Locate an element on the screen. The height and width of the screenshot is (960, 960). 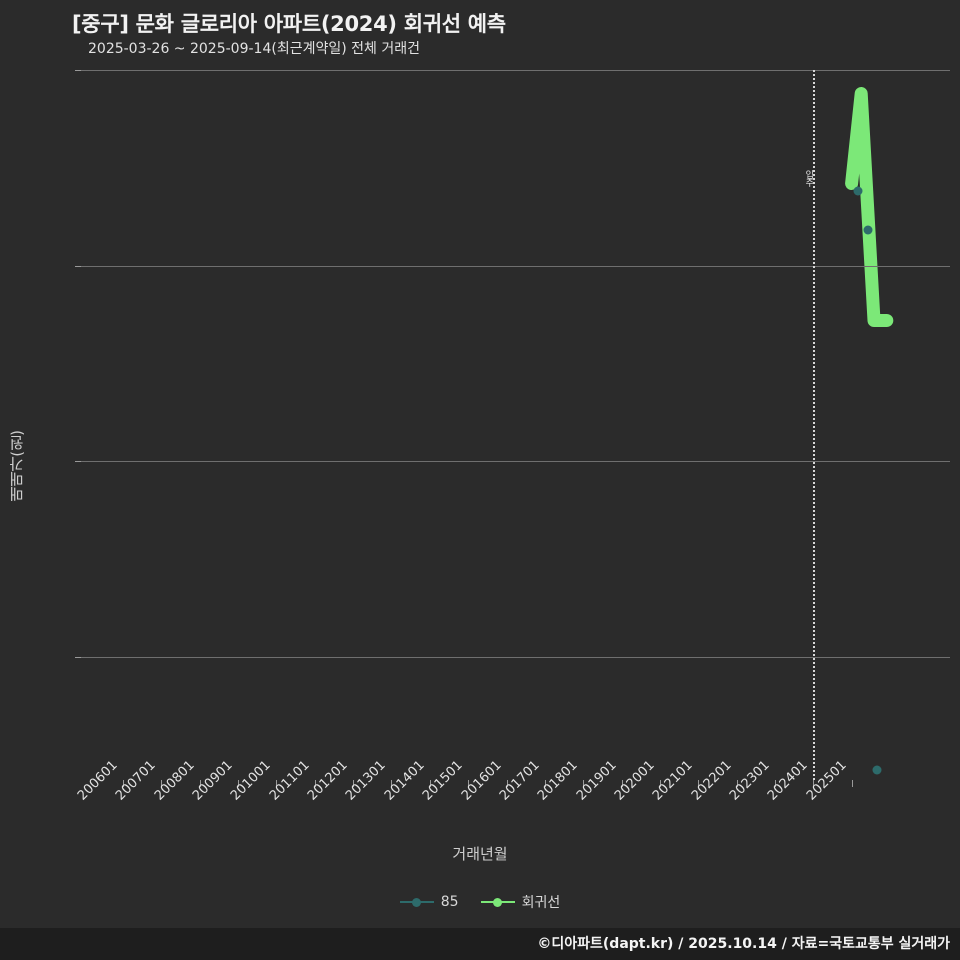
chart-subtitle: 2025-03-26 ~ 2025-09-14(최근계약일) 전체 거래건 is located at coordinates (254, 49).